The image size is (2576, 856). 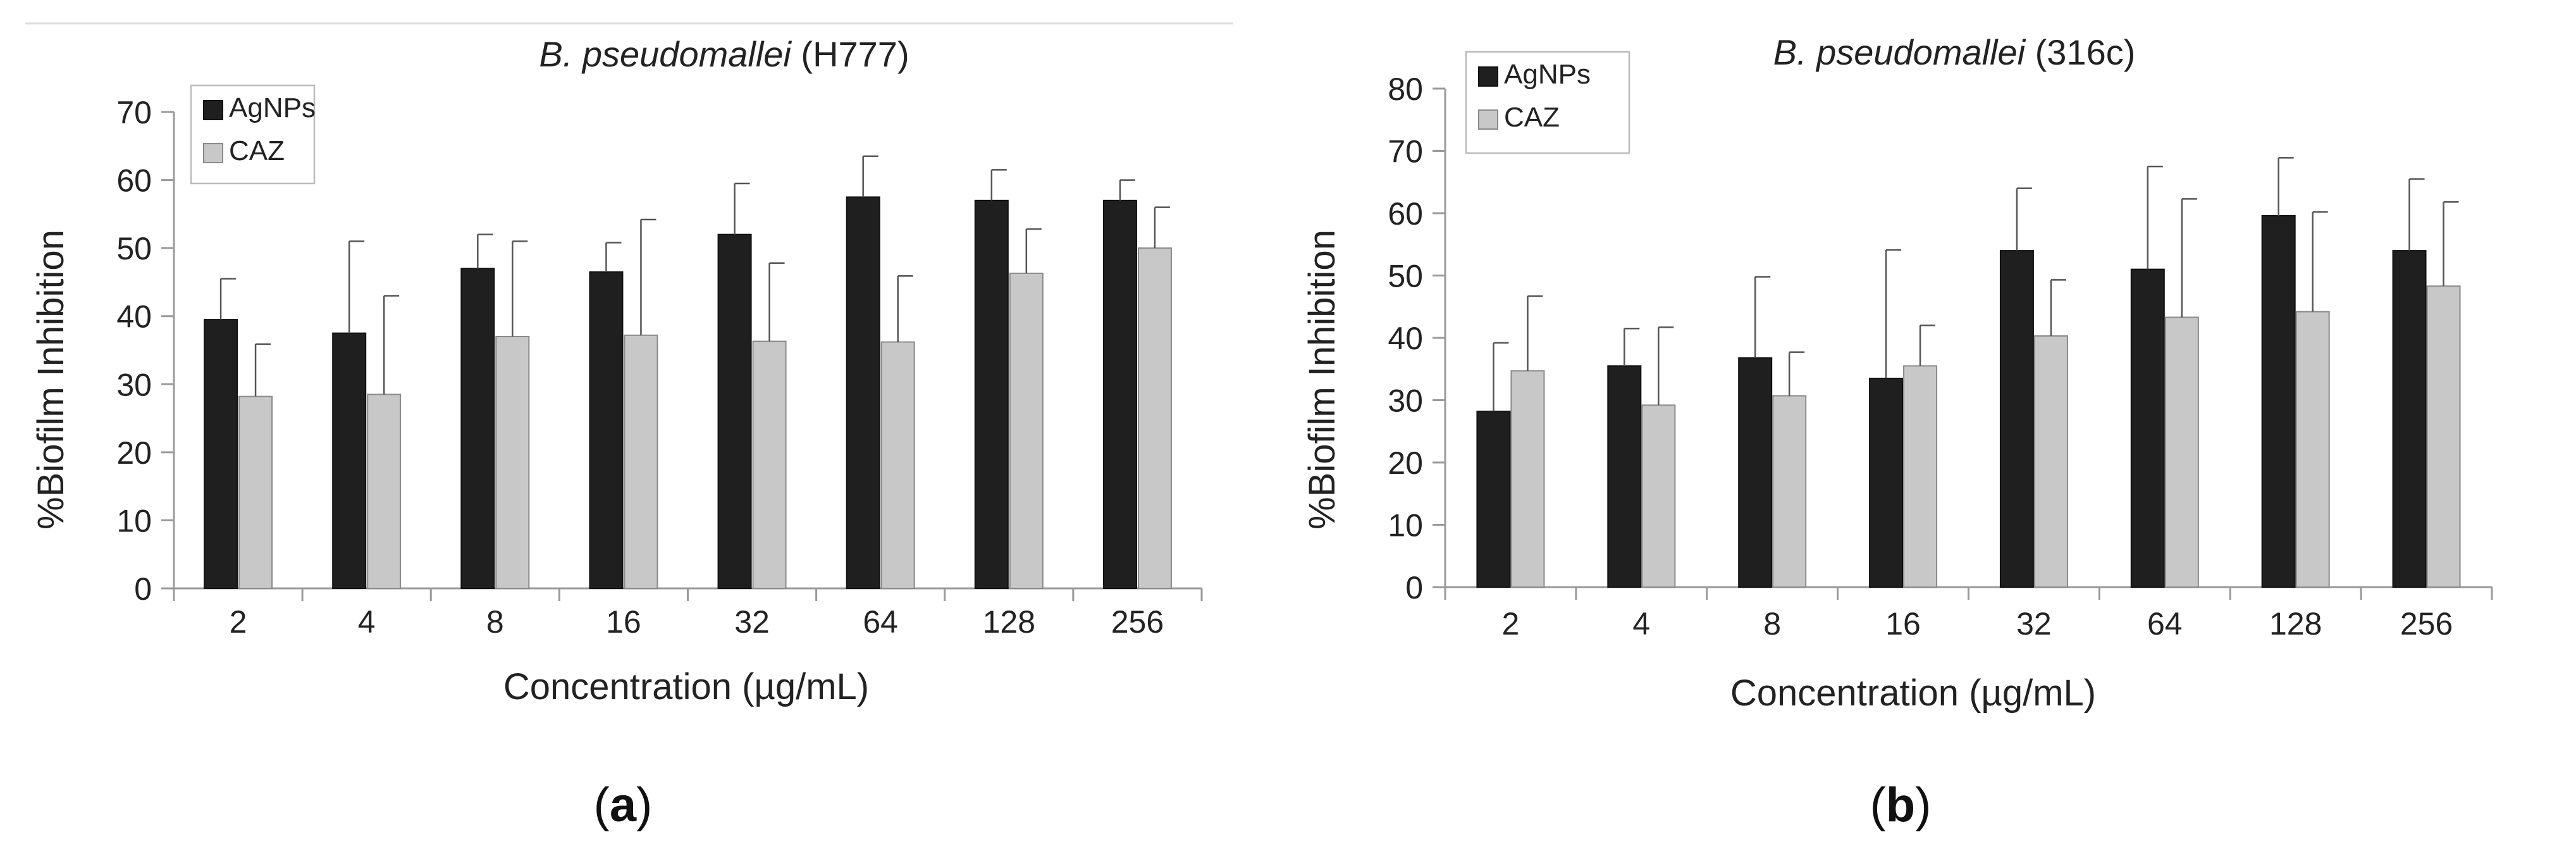 I want to click on chart-title: B. pseudomallei (316c), so click(x=1954, y=52).